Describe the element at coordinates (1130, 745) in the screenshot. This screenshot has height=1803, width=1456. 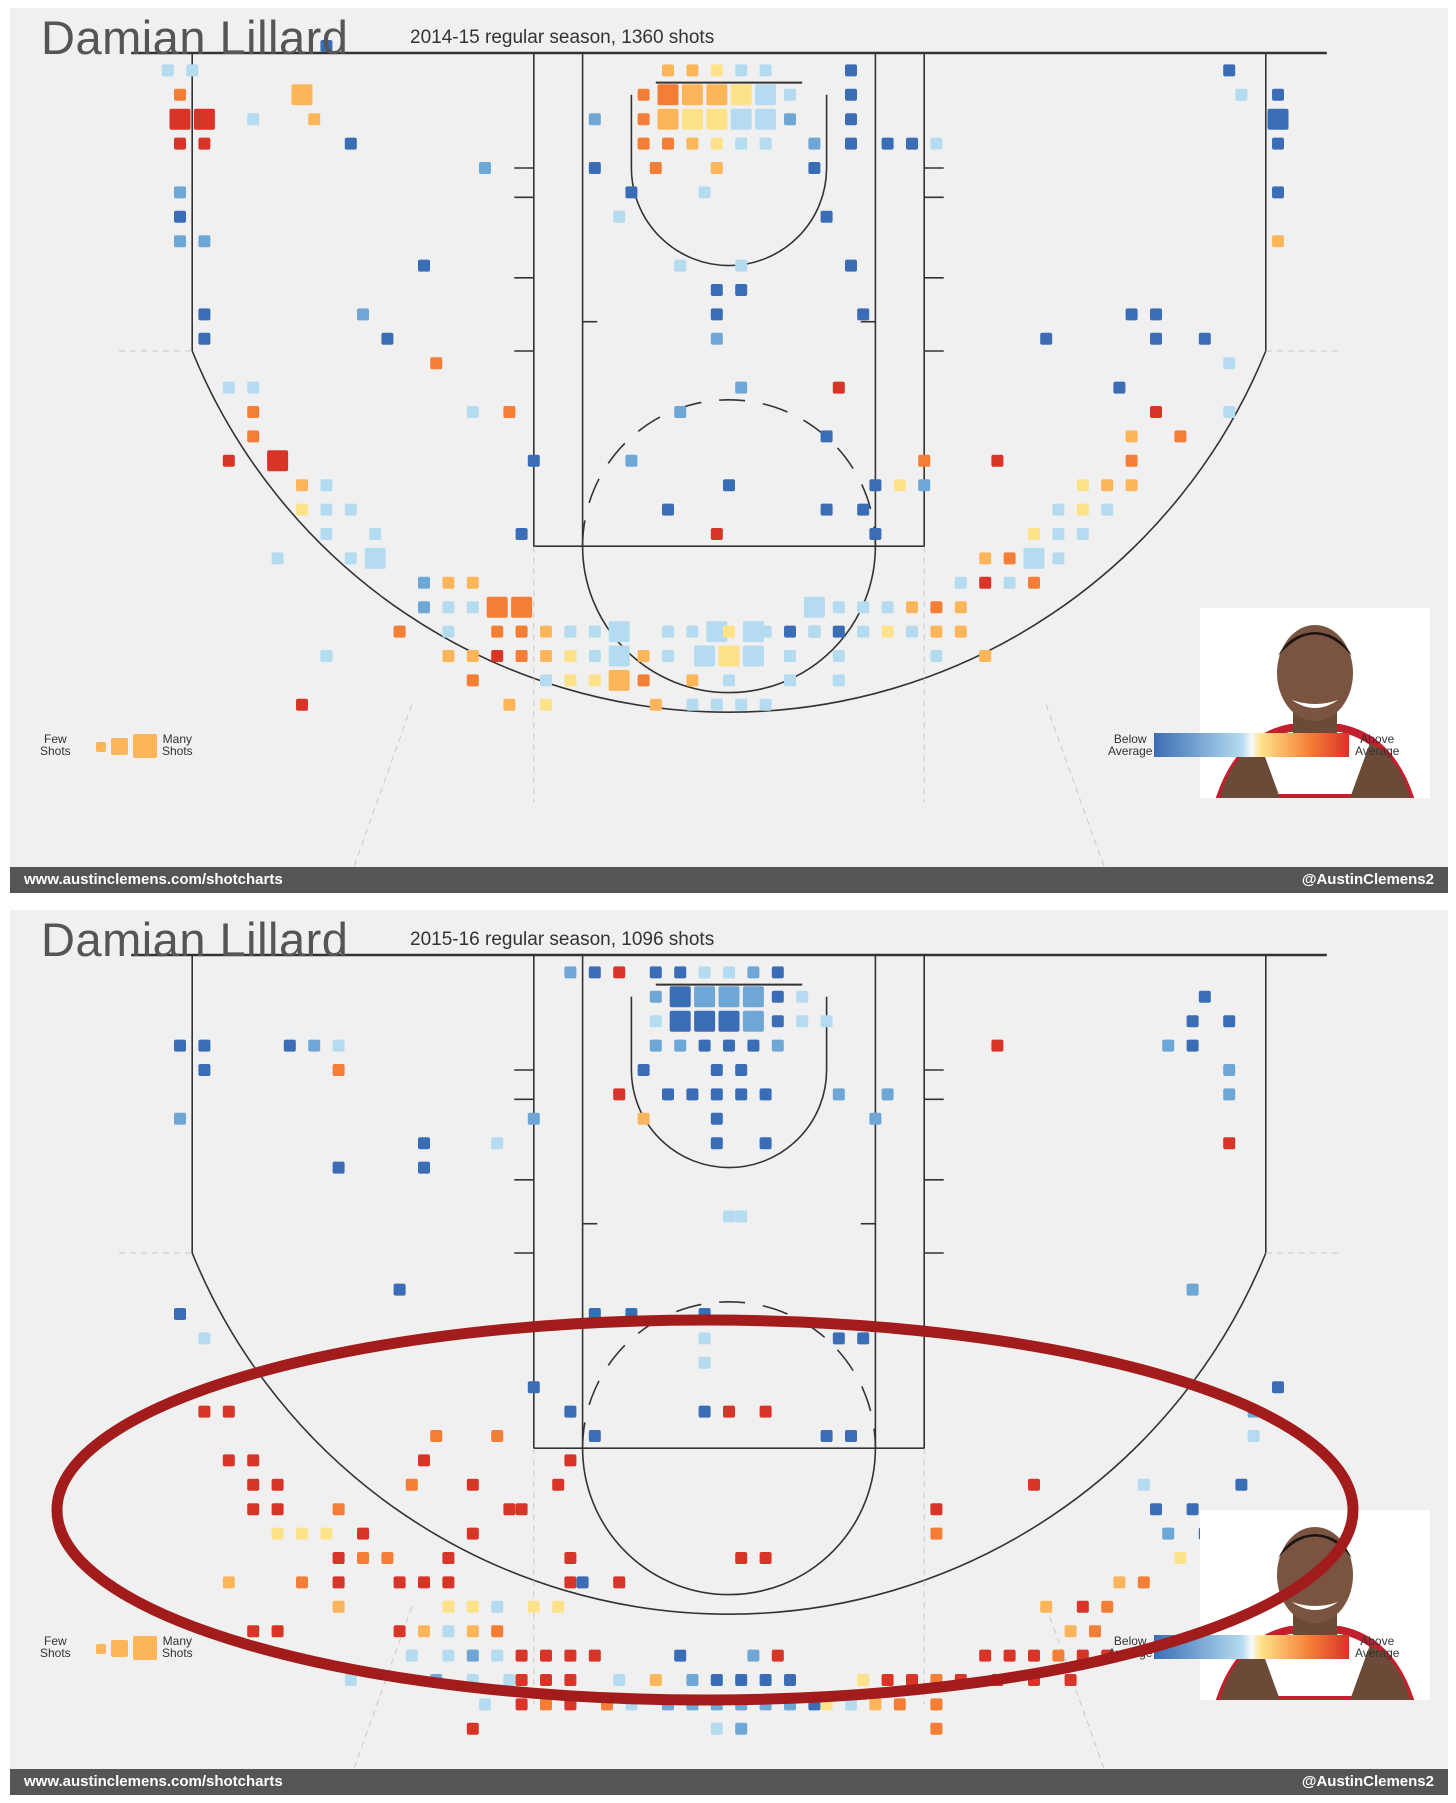
I see `legend-below-label: Below Average` at that location.